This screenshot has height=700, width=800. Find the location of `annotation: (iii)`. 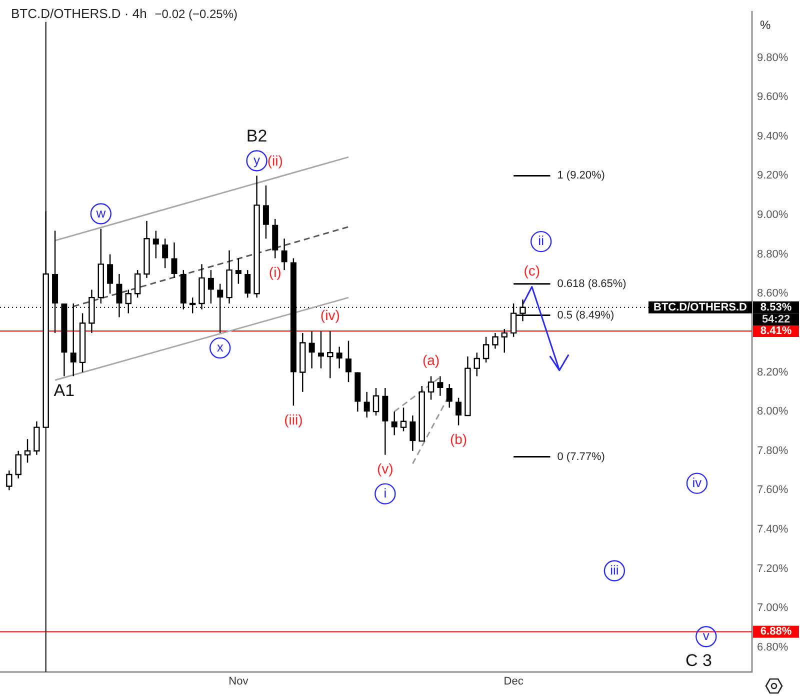

annotation: (iii) is located at coordinates (293, 420).